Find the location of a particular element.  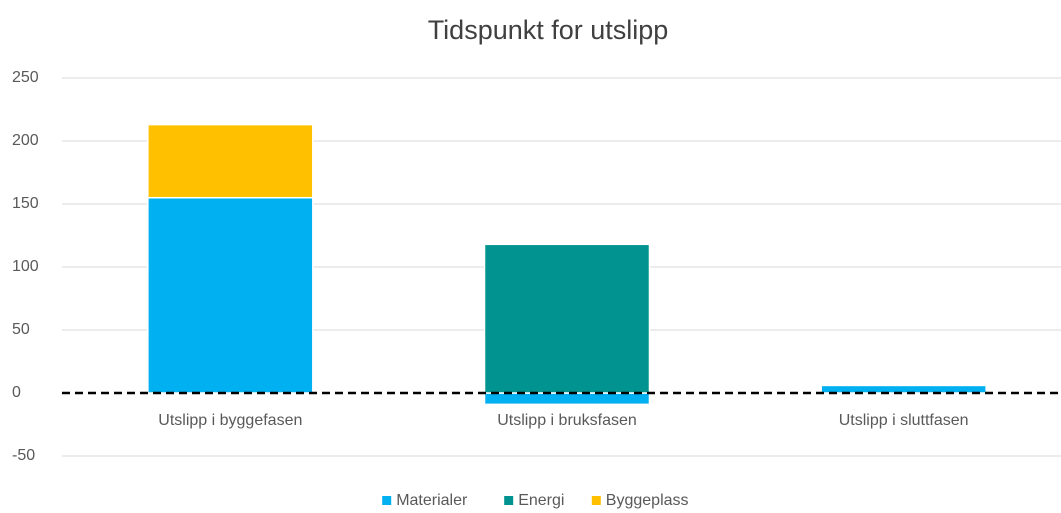

x-tick-label: Utslipp i bruksfasen is located at coordinates (567, 420).